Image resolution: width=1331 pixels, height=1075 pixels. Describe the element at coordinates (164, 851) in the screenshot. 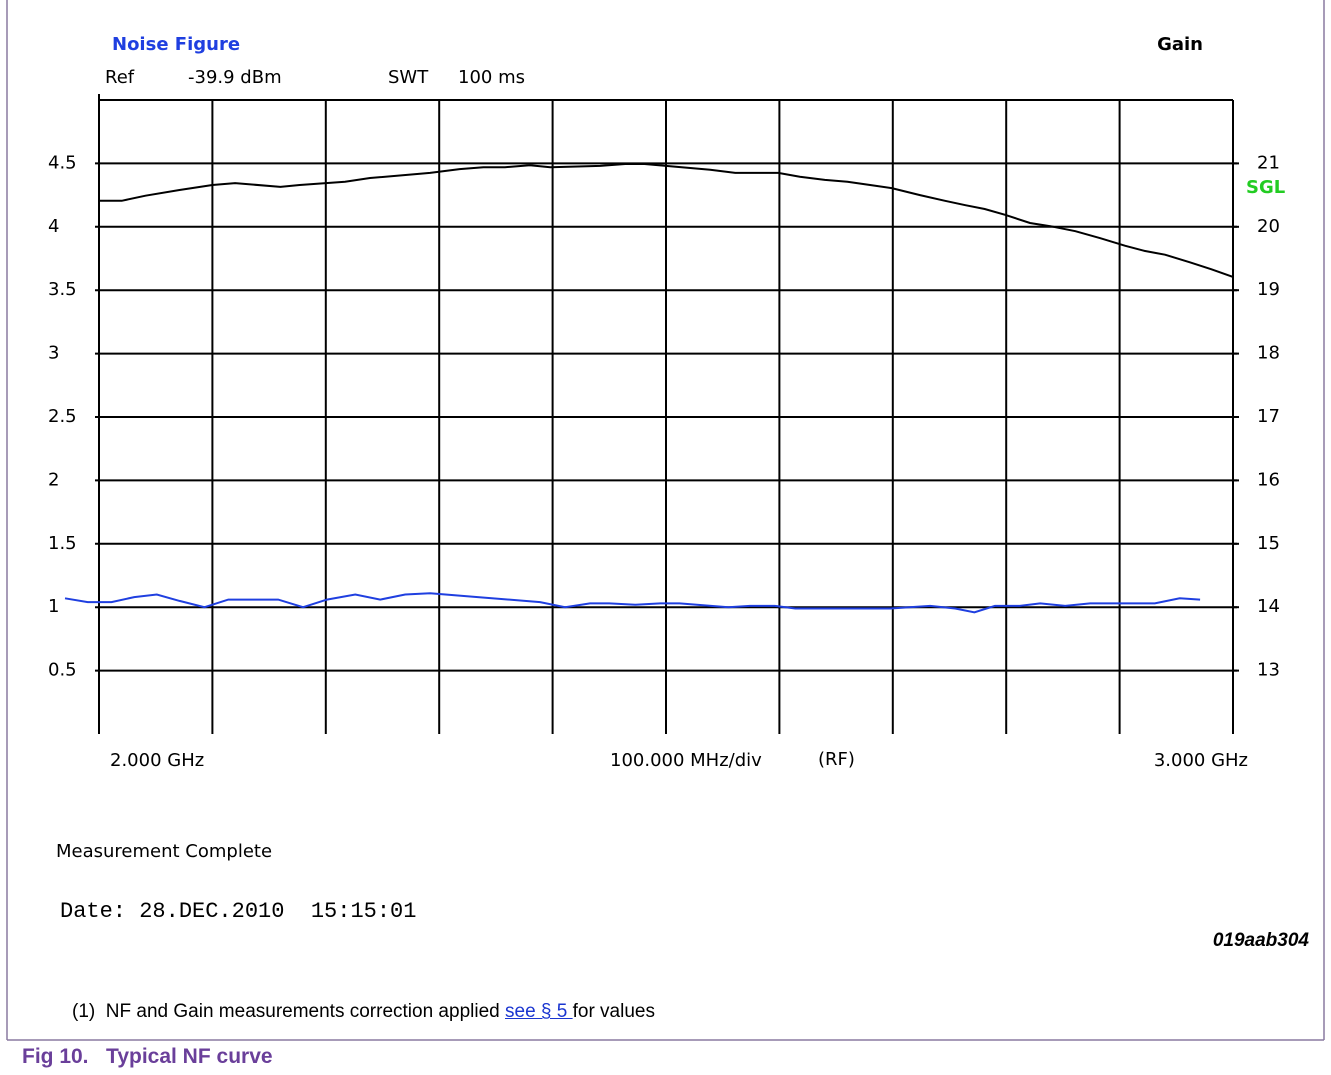

I see `status-text: Measurement Complete` at that location.